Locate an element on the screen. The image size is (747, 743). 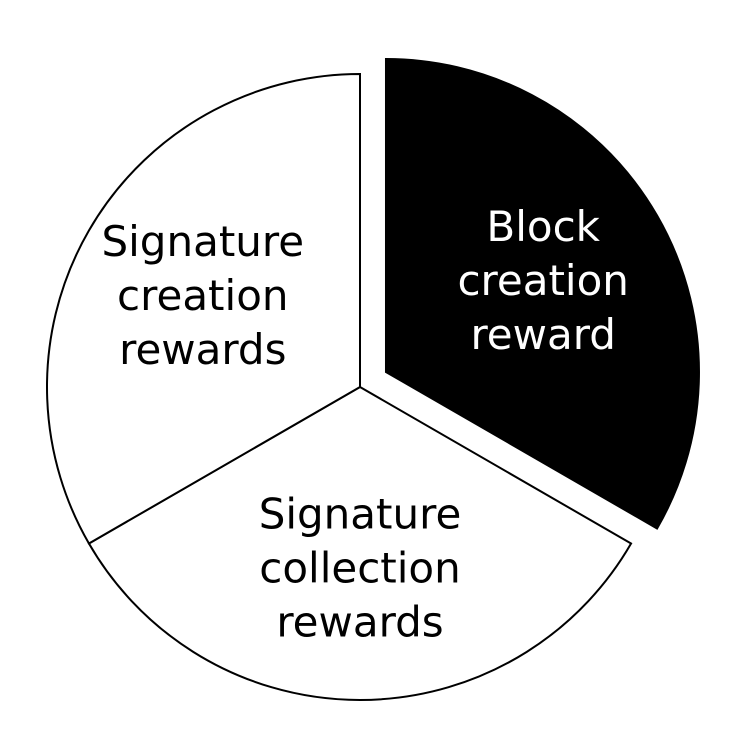
pie-slice-label-1: Signature collection rewards is located at coordinates (360, 568).